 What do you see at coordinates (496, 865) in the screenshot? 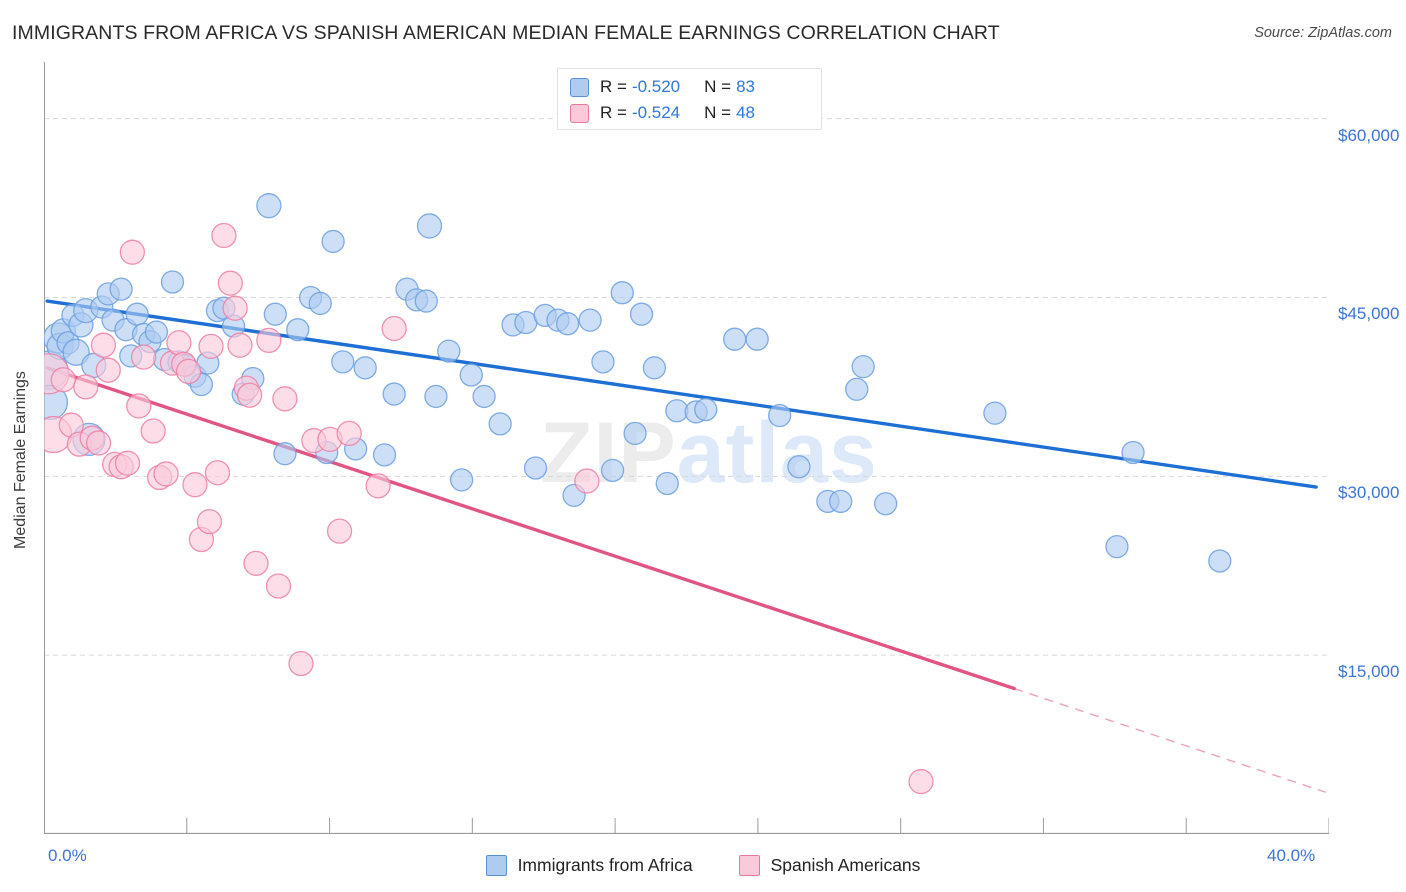
I see `legend-swatch-immigrants-from-africa` at bounding box center [496, 865].